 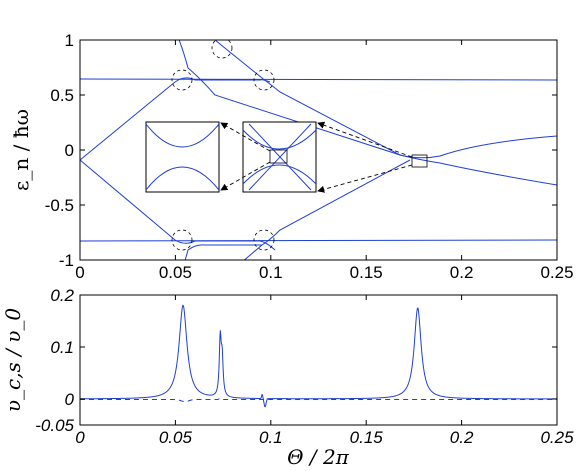 I want to click on inset-inner, so click(x=182, y=157).